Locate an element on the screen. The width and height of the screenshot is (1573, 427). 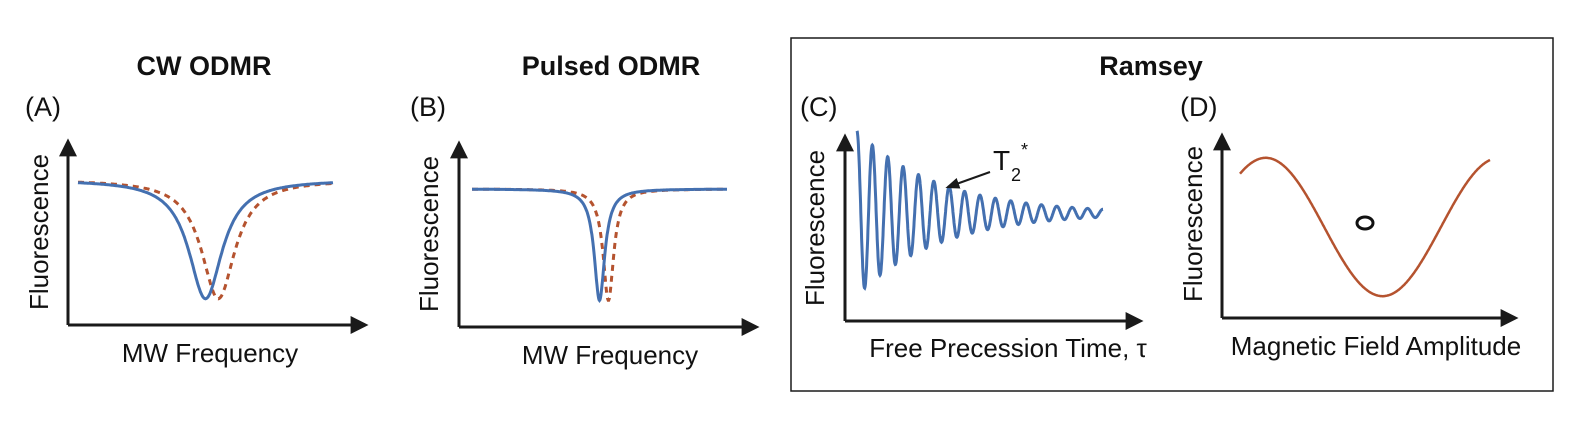
panel-a-title: CW ODMR is located at coordinates (204, 66).